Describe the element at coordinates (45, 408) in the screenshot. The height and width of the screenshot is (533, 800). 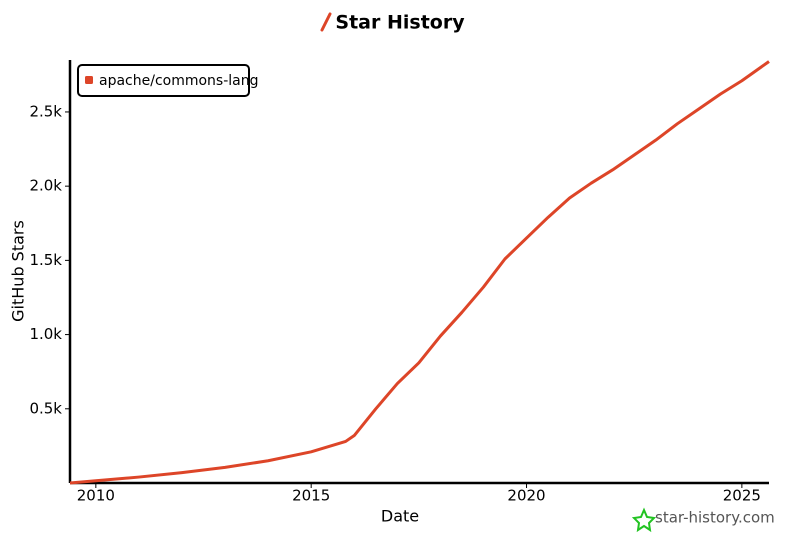
I see `y-tick-label: 0.5k` at that location.